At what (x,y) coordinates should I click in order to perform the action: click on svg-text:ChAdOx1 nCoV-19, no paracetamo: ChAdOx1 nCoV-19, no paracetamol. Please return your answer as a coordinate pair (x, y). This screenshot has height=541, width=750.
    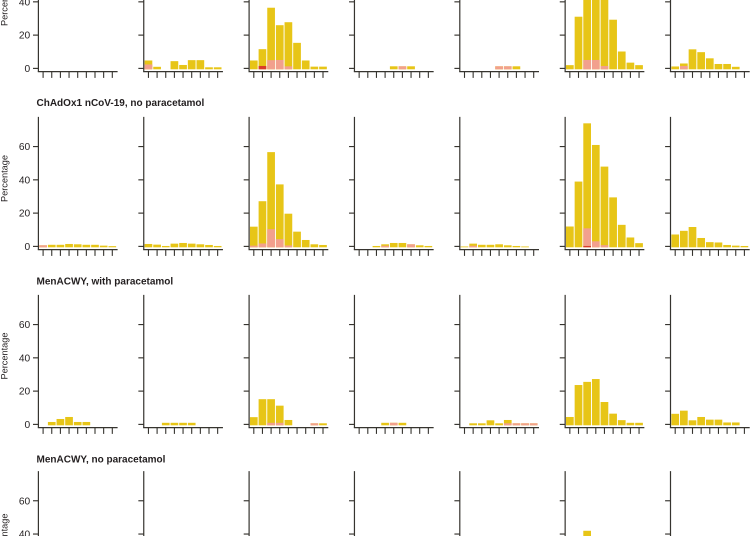
    Looking at the image, I should click on (121, 103).